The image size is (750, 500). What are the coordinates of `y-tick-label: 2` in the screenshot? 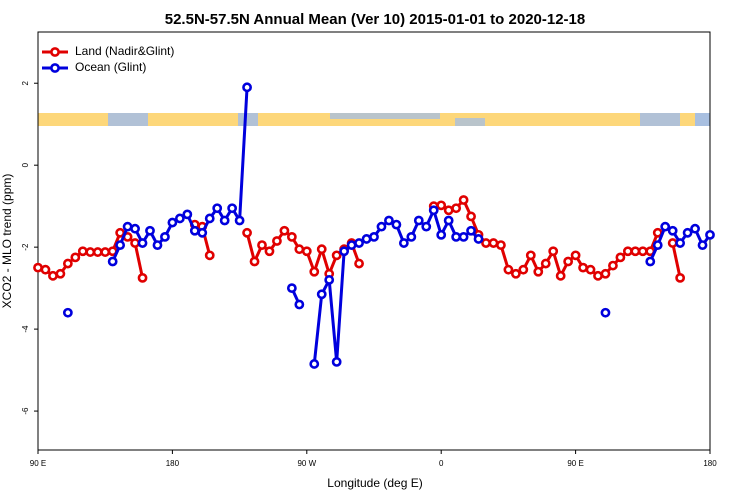 It's located at (25, 82).